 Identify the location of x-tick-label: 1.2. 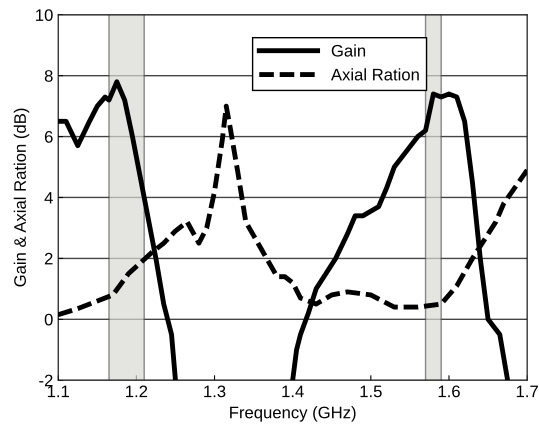
(137, 391).